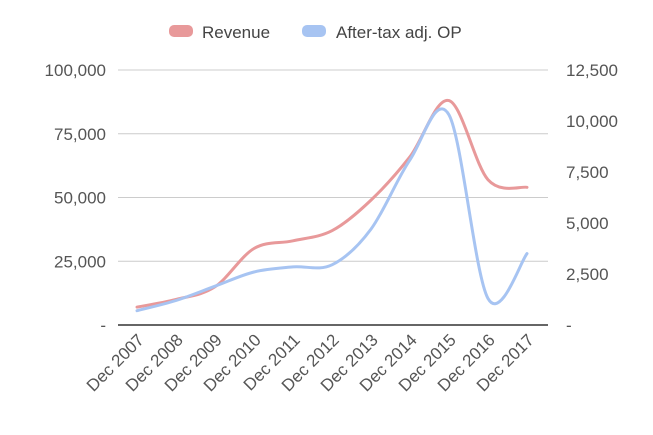  I want to click on right-tick-label: 5,000, so click(587, 223).